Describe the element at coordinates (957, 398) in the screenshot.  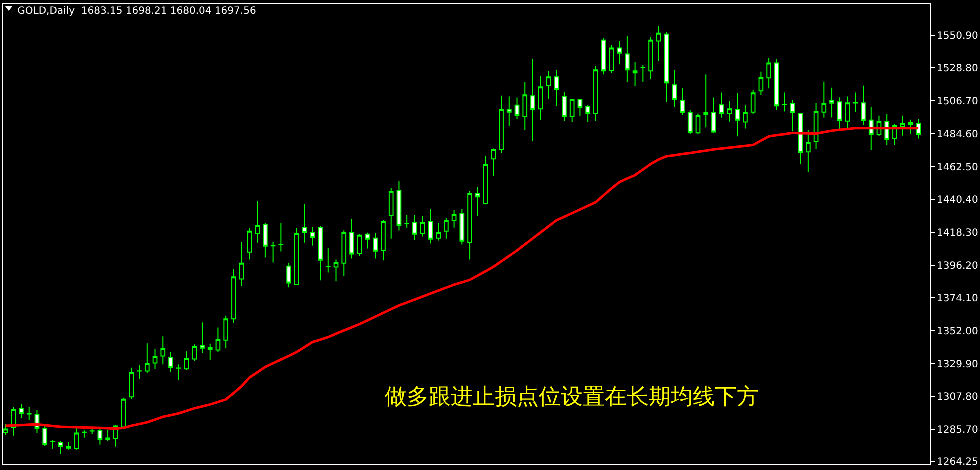
I see `y-tick-label: 1307.80` at that location.